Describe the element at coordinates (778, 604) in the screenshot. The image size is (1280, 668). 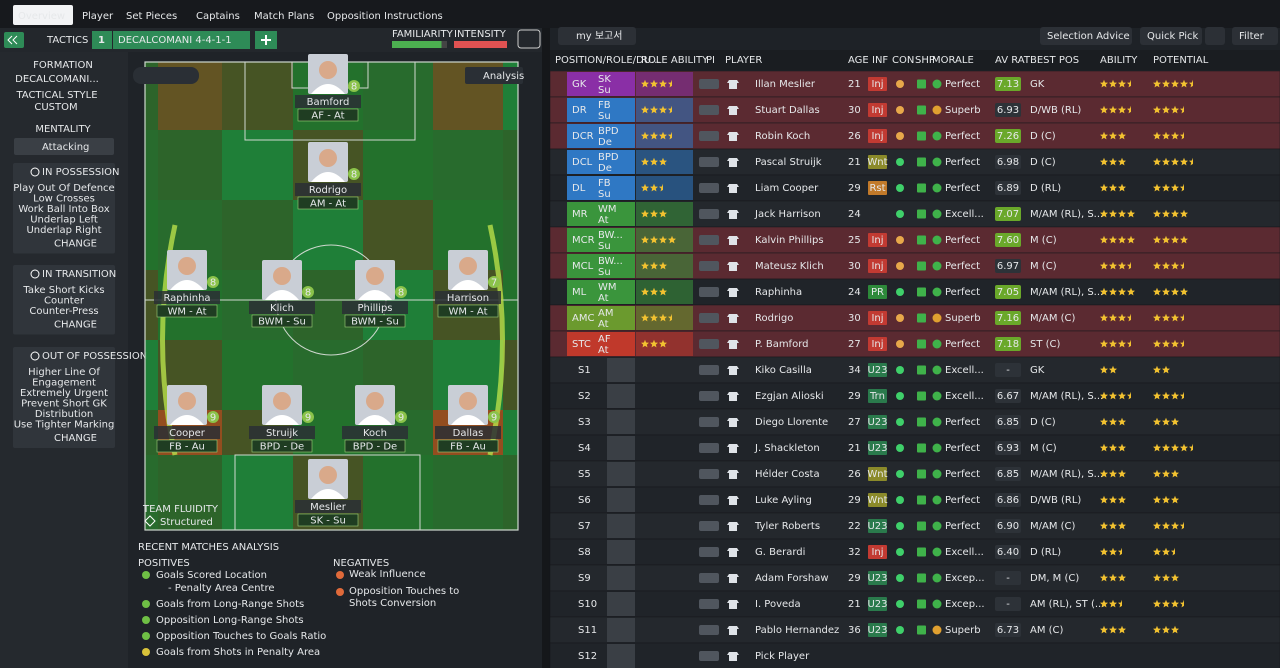
I see `player-name: I. Poveda` at that location.